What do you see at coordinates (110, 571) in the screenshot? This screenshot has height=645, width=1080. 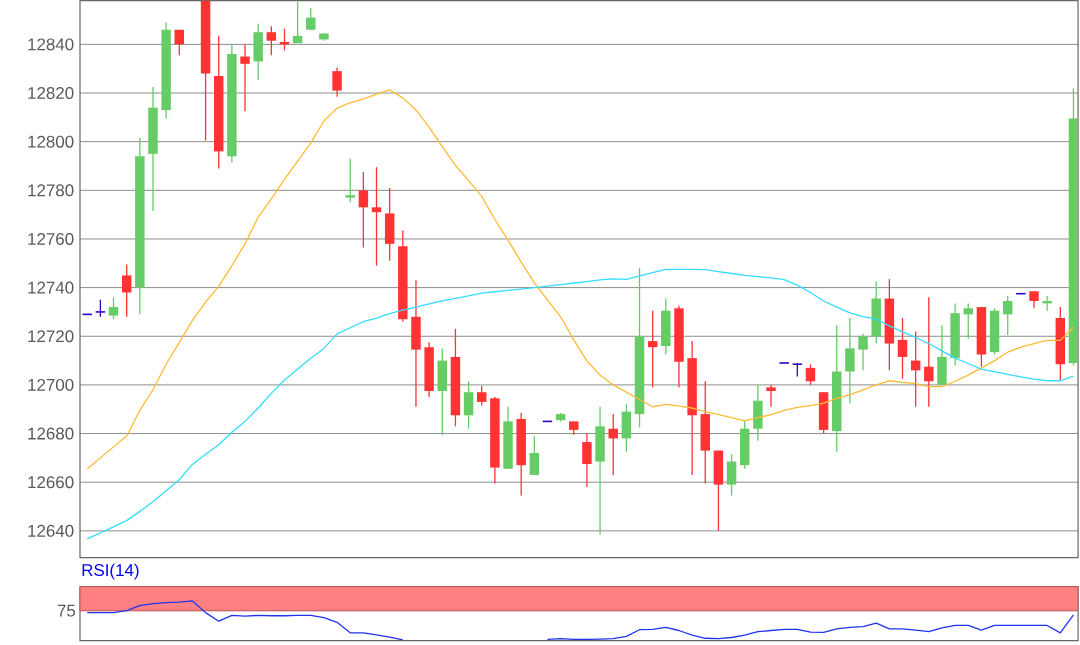 I see `chart-title: RSI(14)` at bounding box center [110, 571].